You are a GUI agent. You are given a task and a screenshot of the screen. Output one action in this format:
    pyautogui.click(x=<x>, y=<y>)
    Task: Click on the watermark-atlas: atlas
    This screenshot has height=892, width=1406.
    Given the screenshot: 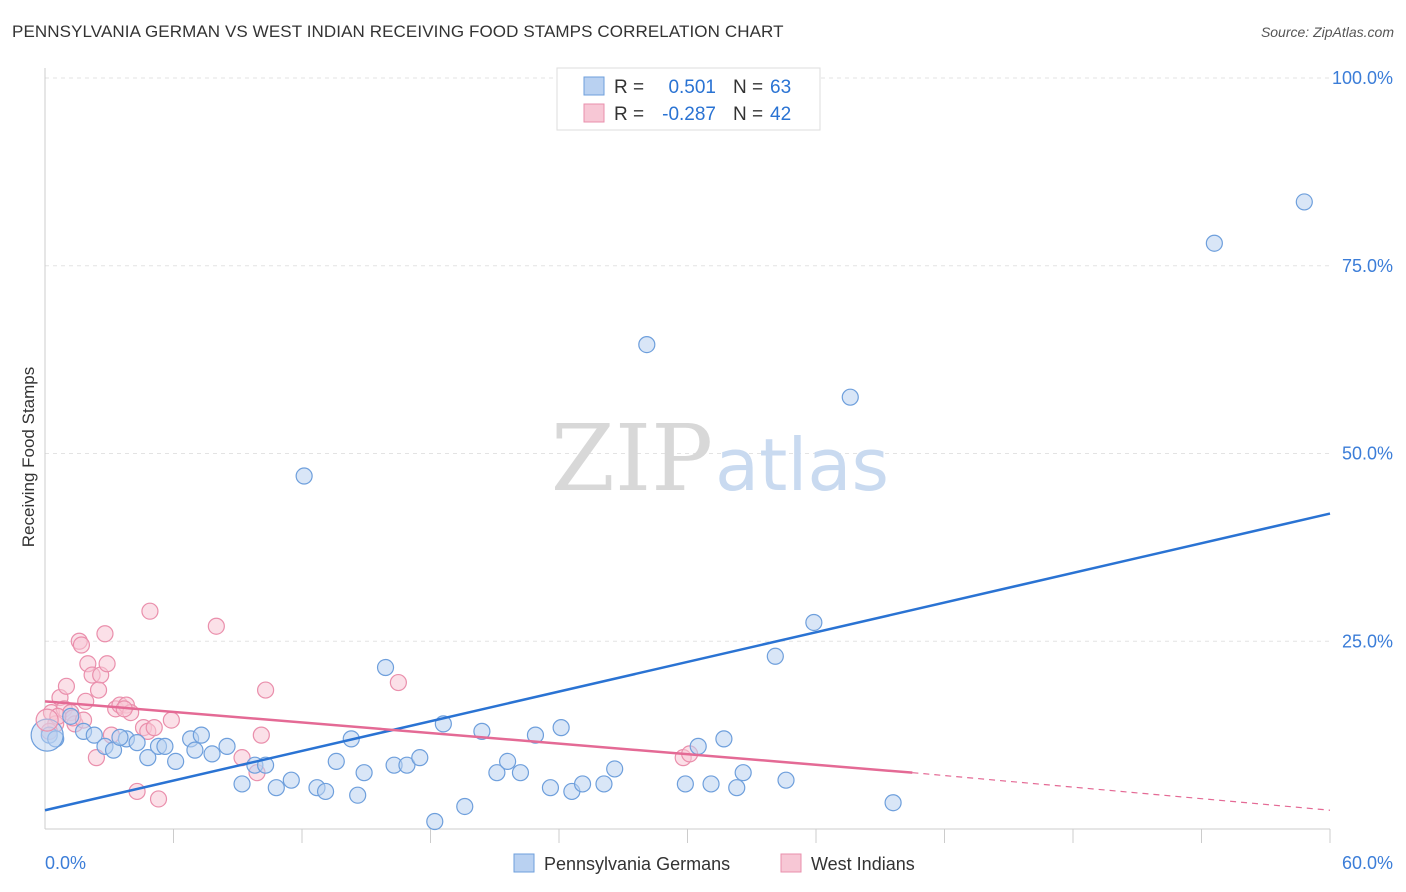 What is the action you would take?
    pyautogui.click(x=802, y=465)
    